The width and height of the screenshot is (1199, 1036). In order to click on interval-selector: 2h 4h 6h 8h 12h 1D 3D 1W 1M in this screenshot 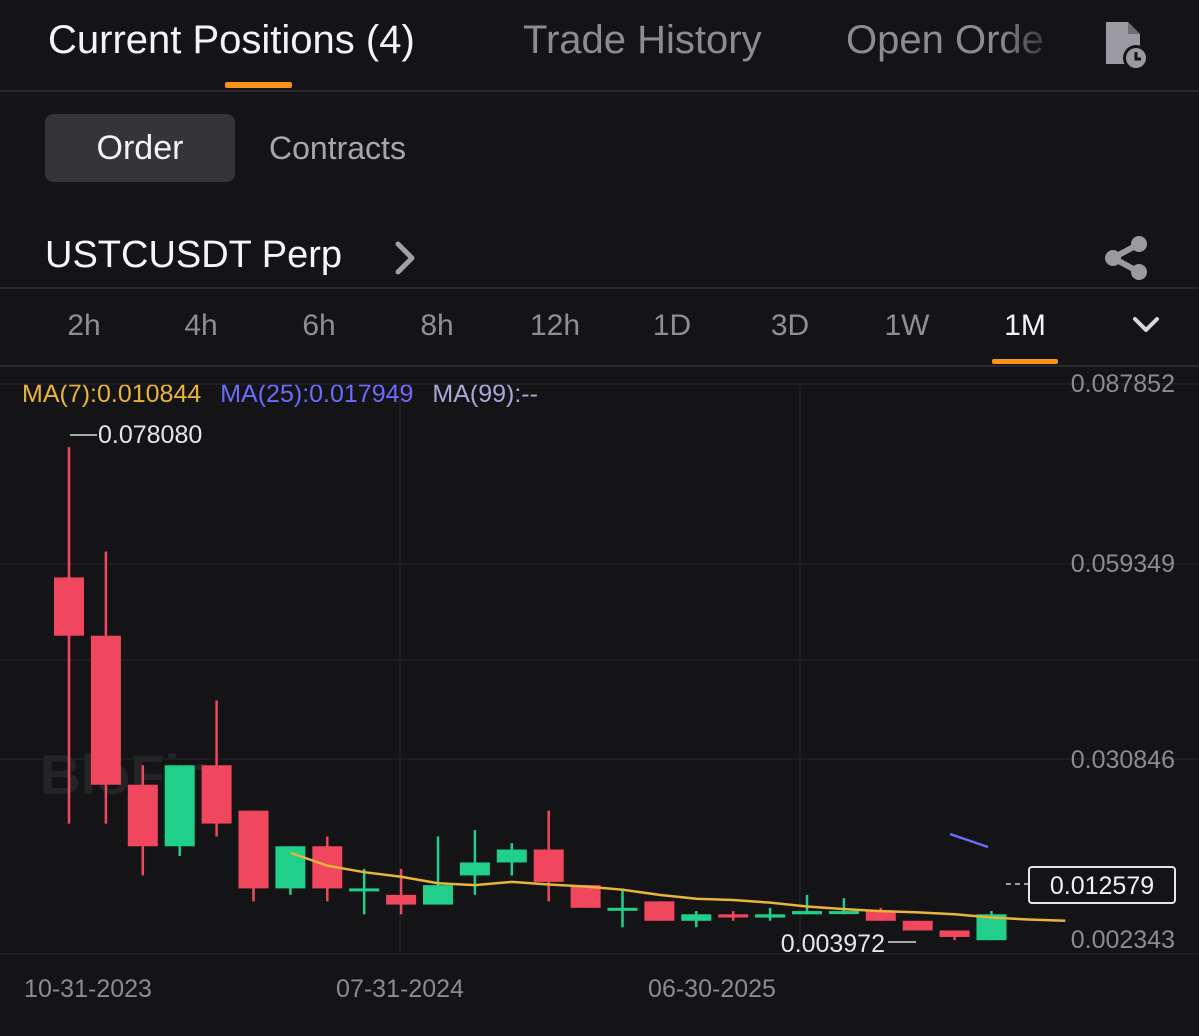, I will do `click(599, 327)`.